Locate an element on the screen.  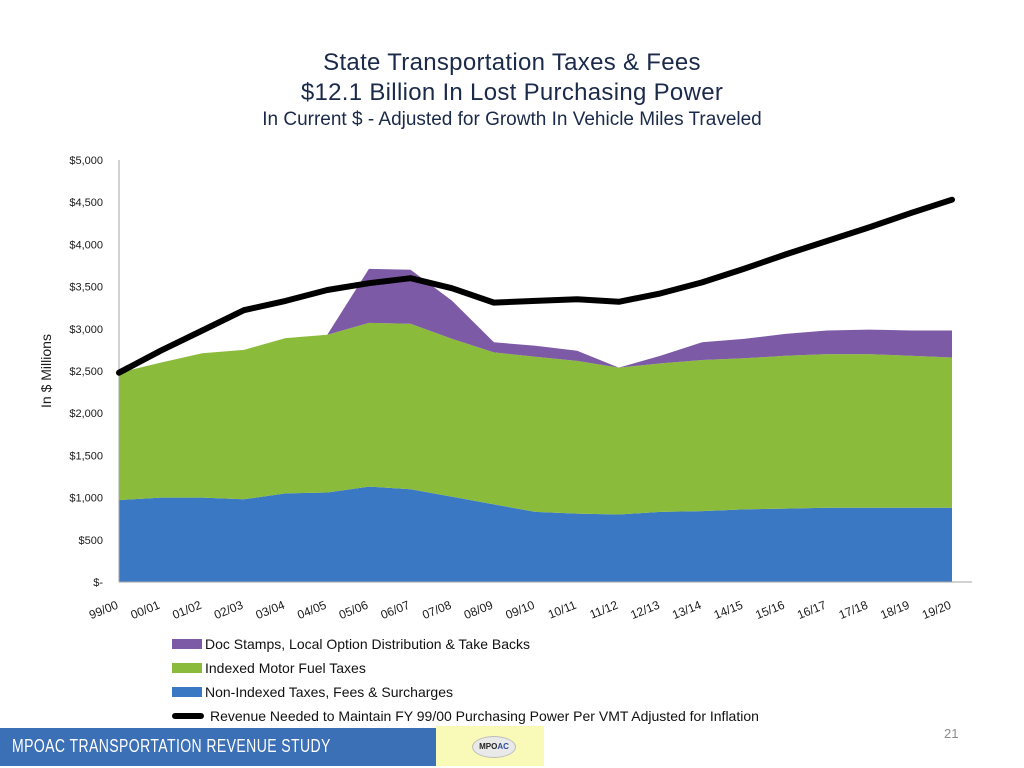
legend-swatch-revenue-needed is located at coordinates (188, 716).